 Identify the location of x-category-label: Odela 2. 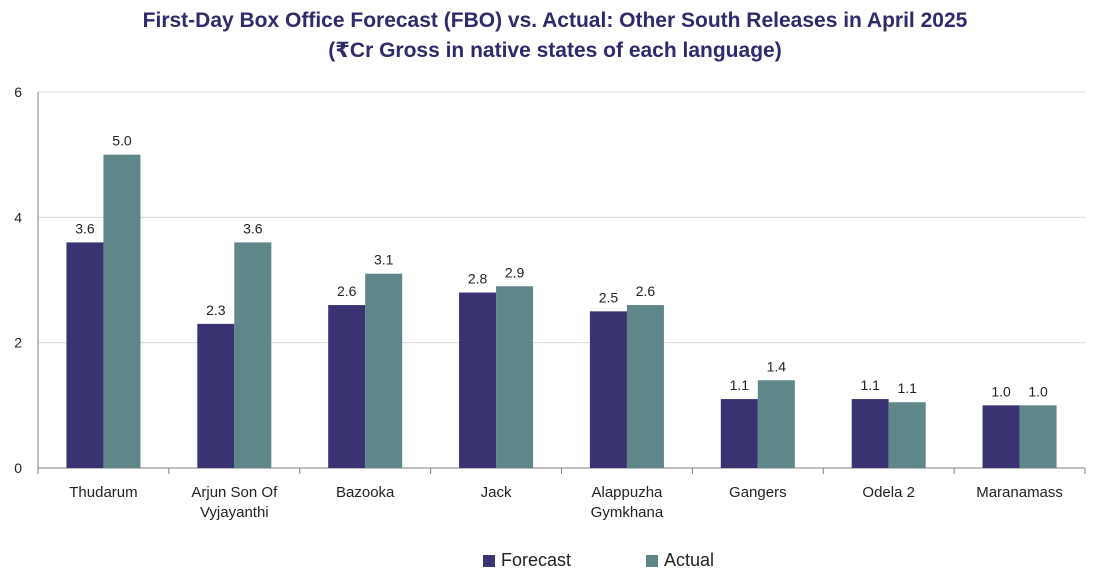
(888, 492).